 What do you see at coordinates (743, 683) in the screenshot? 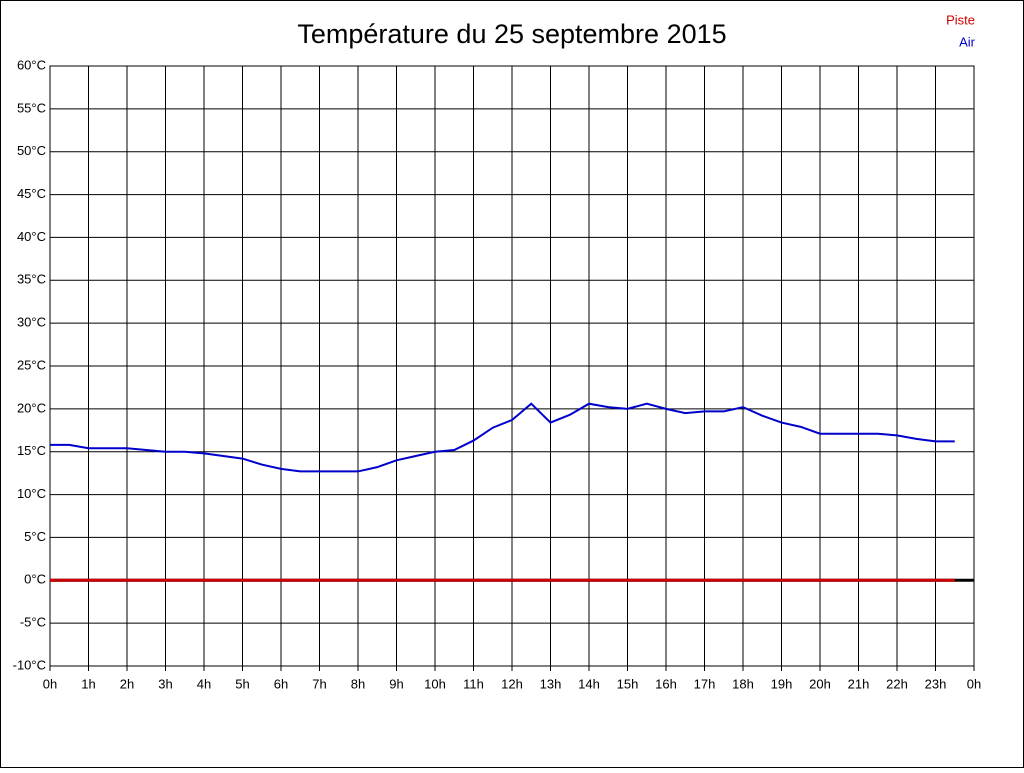
I see `x-tick-label: 18h` at bounding box center [743, 683].